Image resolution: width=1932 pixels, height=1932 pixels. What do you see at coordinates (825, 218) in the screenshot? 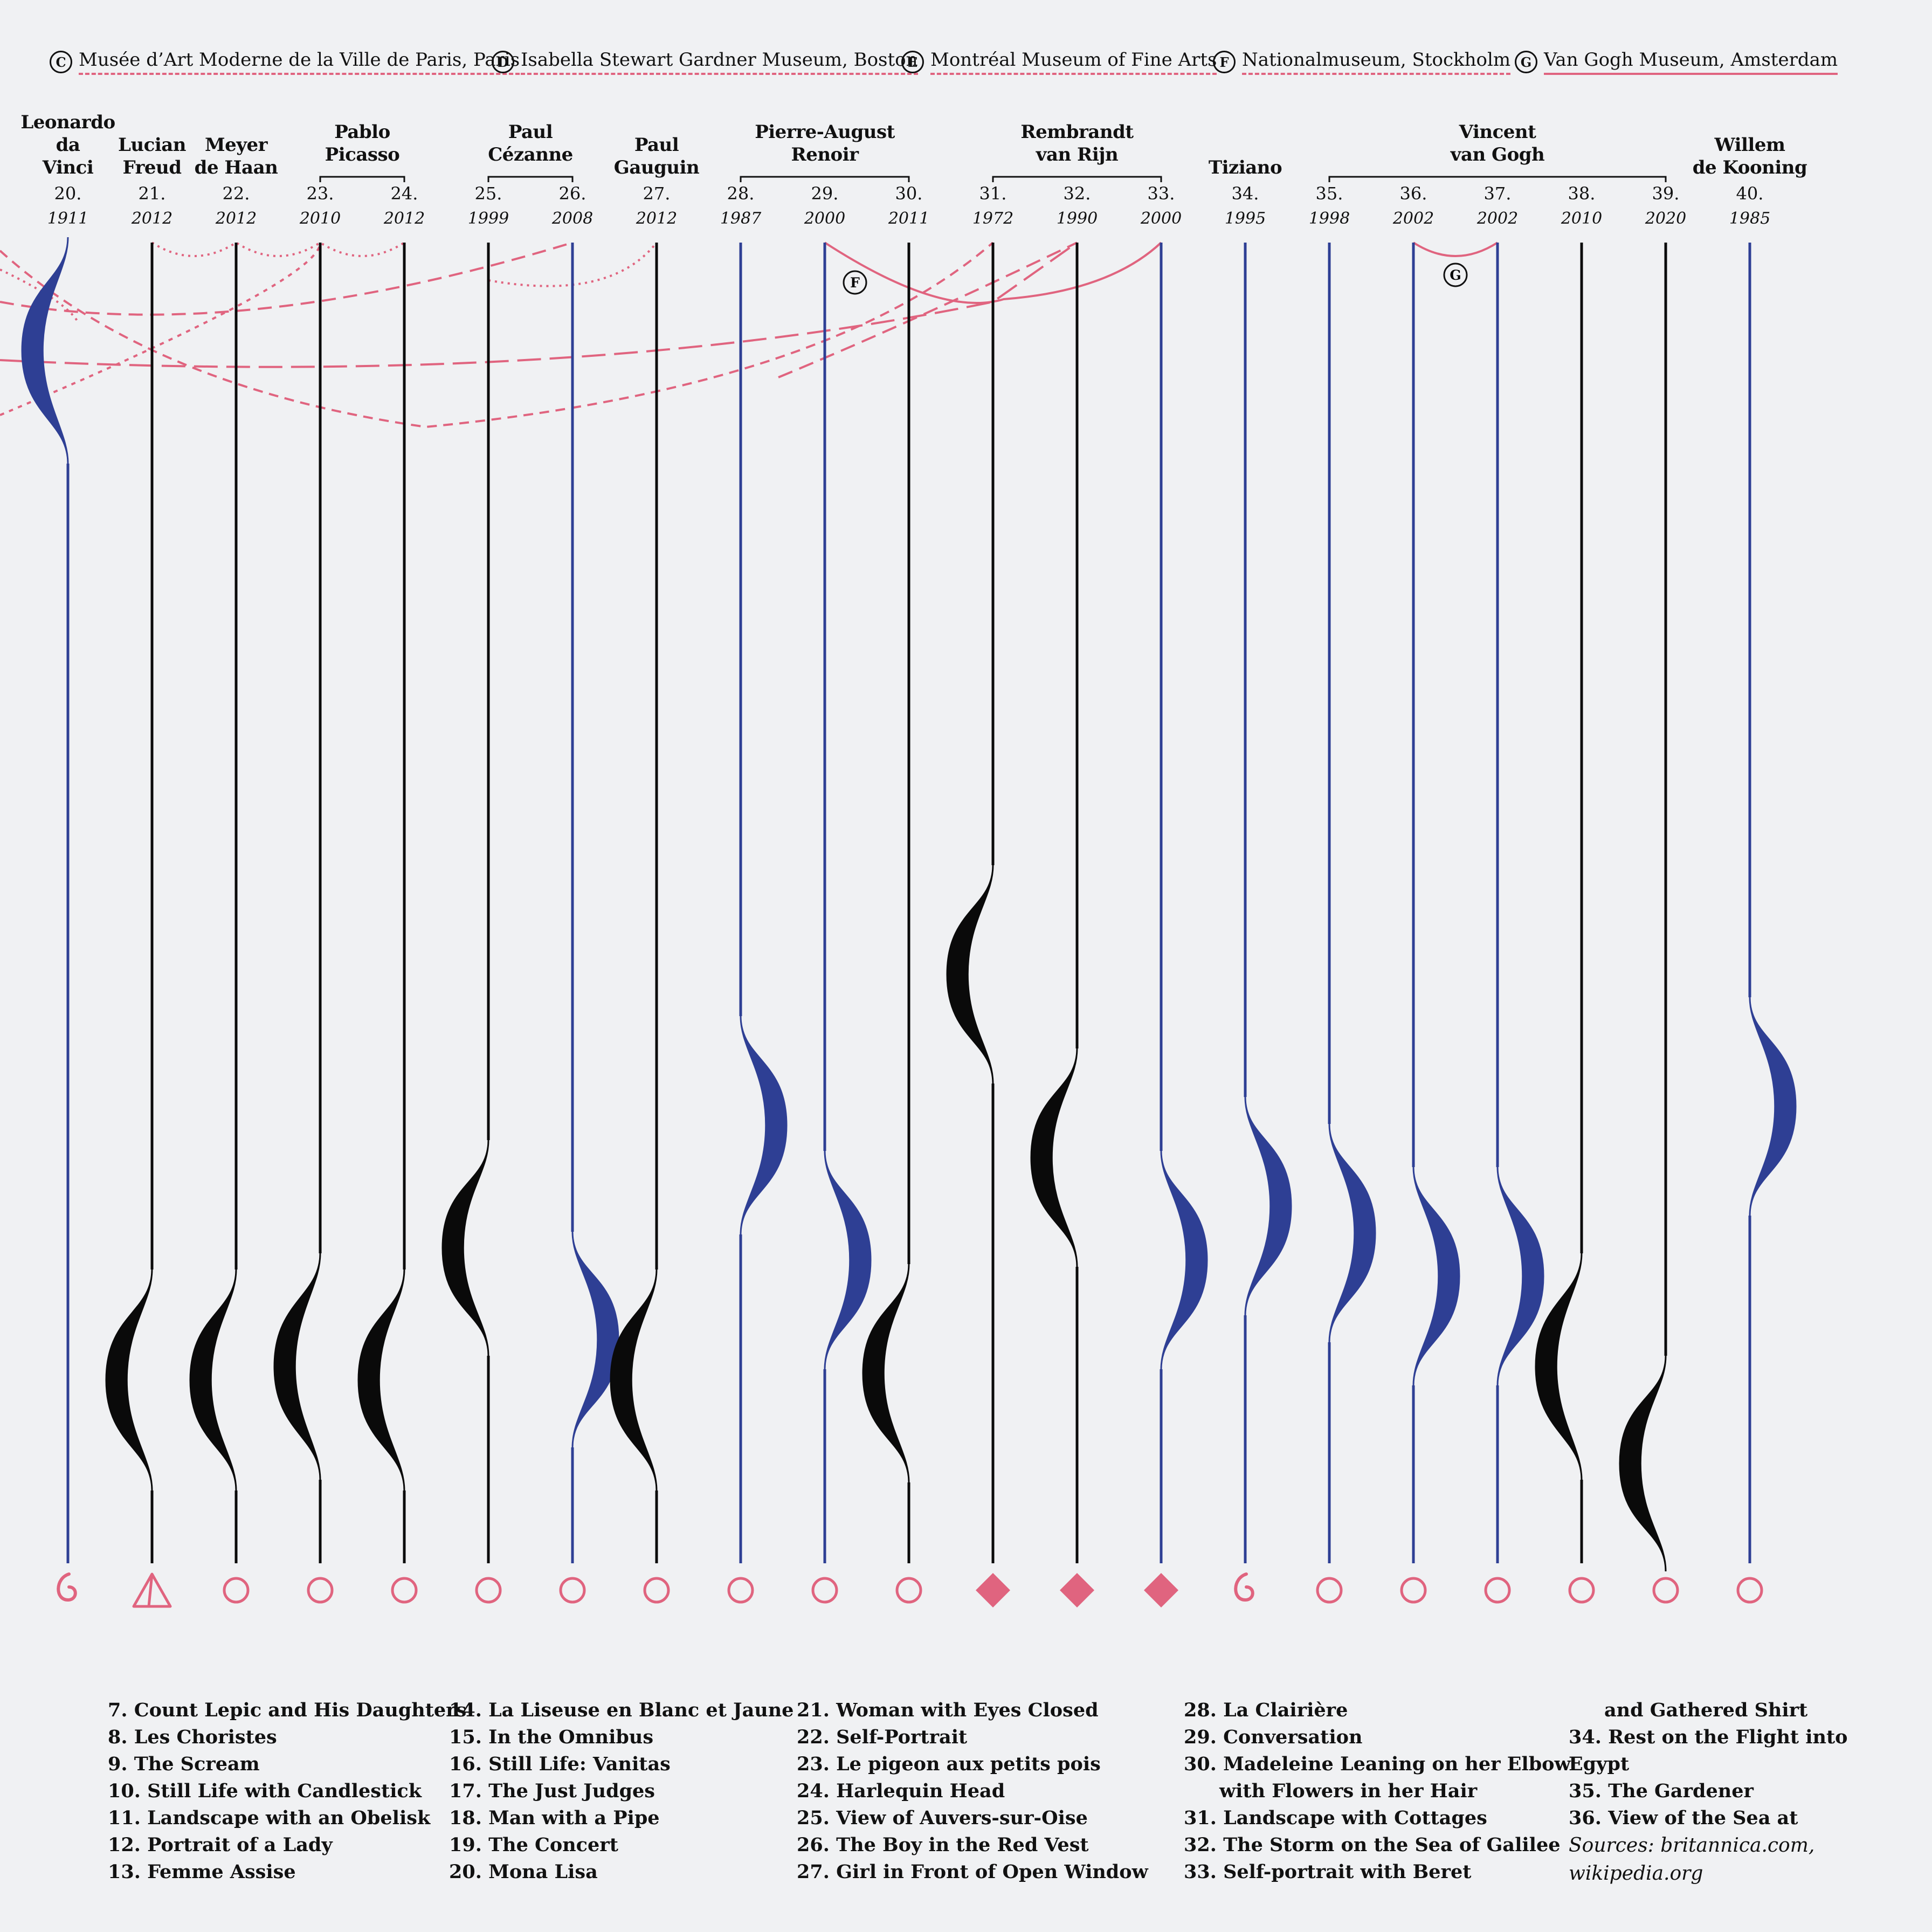
I see `painting-year: 2000` at bounding box center [825, 218].